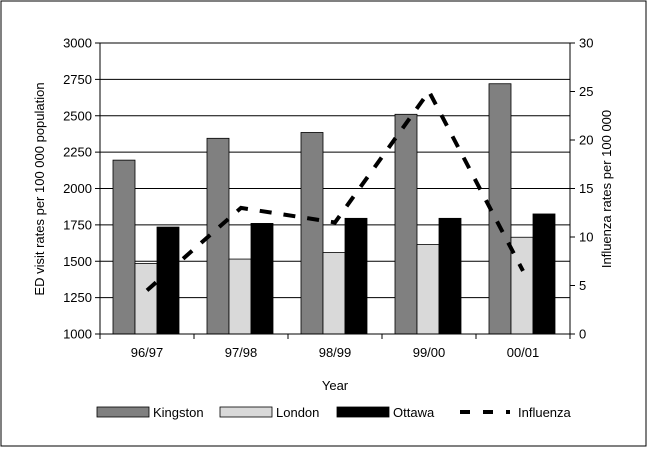 The width and height of the screenshot is (647, 452). What do you see at coordinates (246, 412) in the screenshot?
I see `legend-swatch-london` at bounding box center [246, 412].